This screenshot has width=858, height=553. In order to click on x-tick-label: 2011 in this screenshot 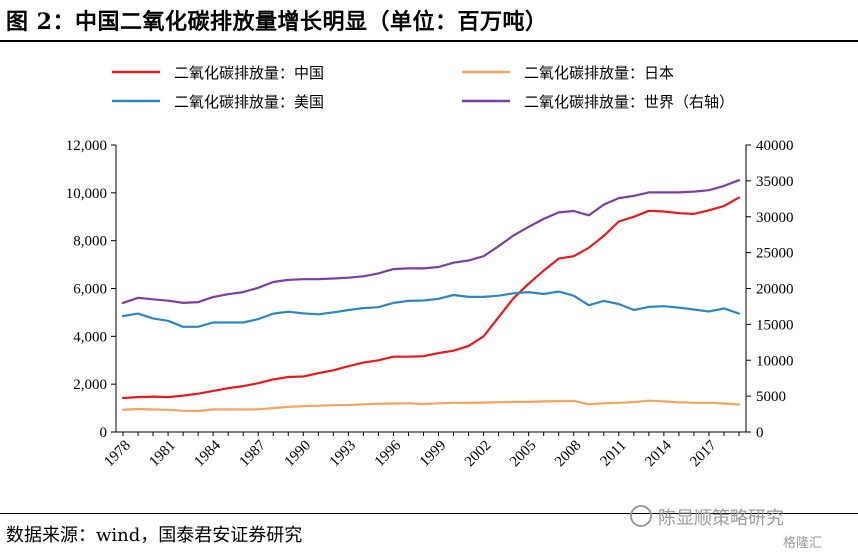, I will do `click(613, 454)`.